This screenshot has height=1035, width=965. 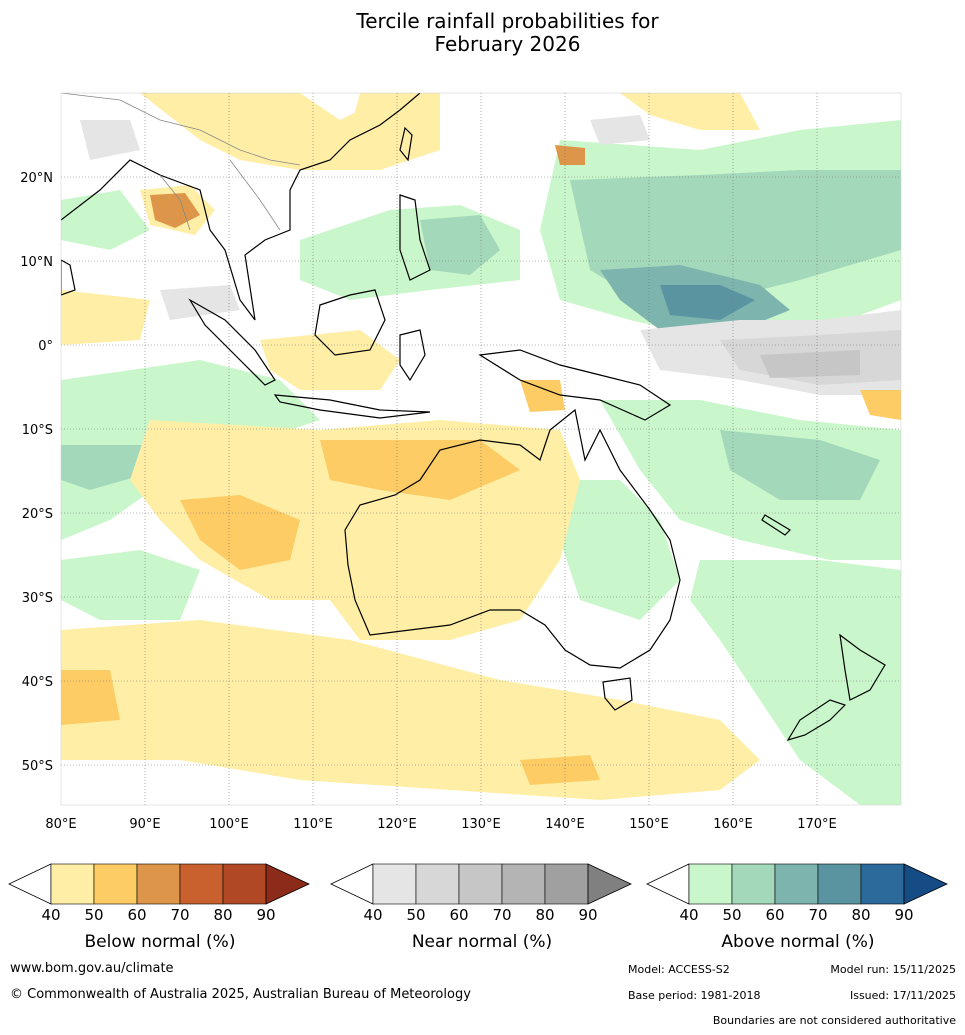 I want to click on colorbar-near, so click(x=482, y=882).